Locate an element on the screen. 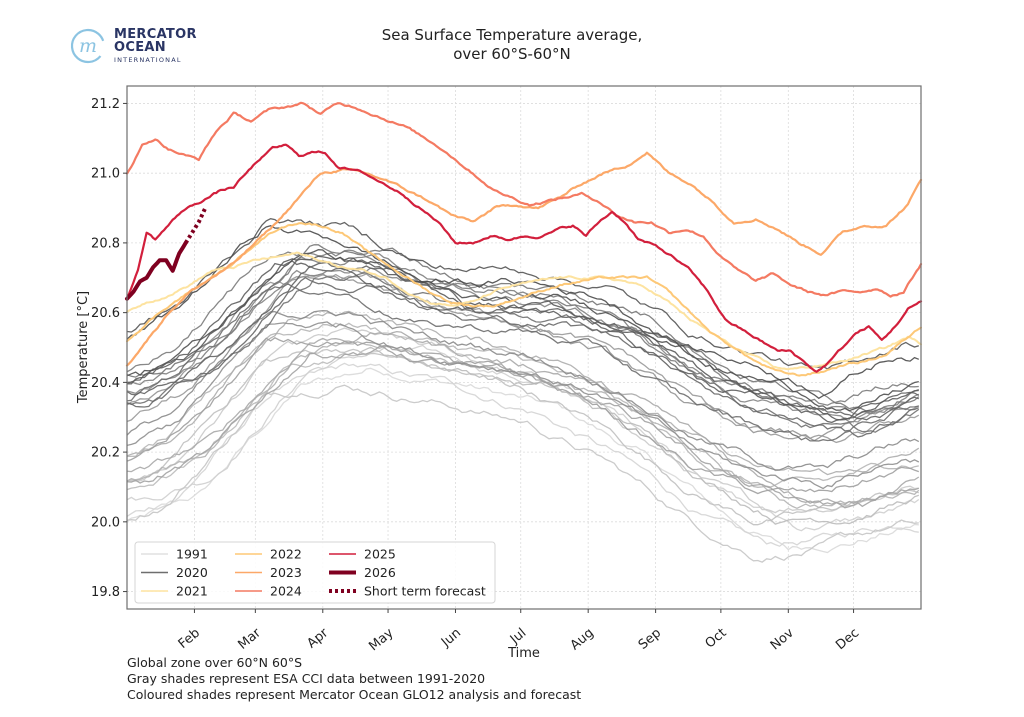 This screenshot has width=1024, height=717. legend-label: 2025 is located at coordinates (380, 554).